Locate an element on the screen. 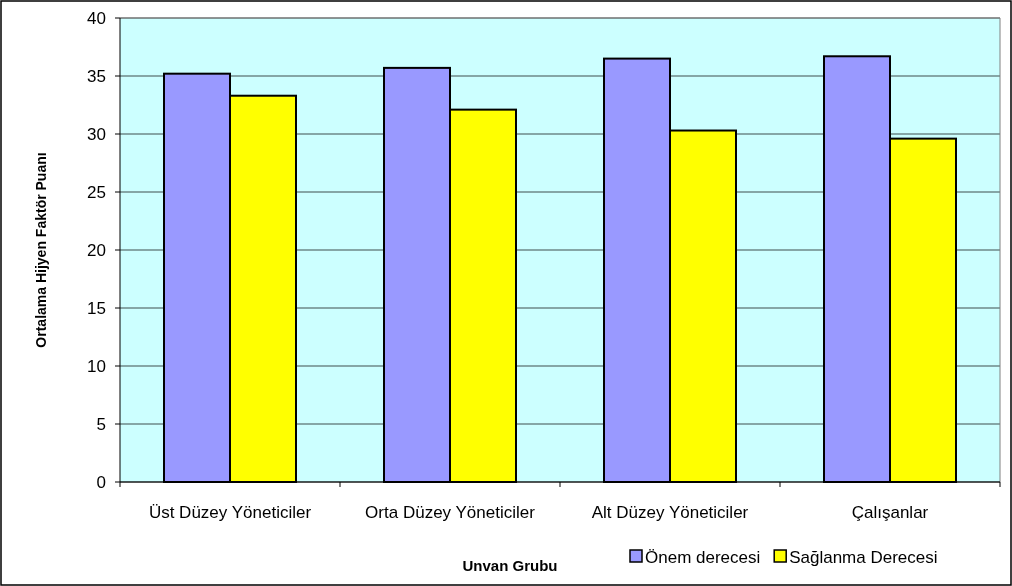 This screenshot has height=586, width=1012. y-tick-label: 35 is located at coordinates (96, 76).